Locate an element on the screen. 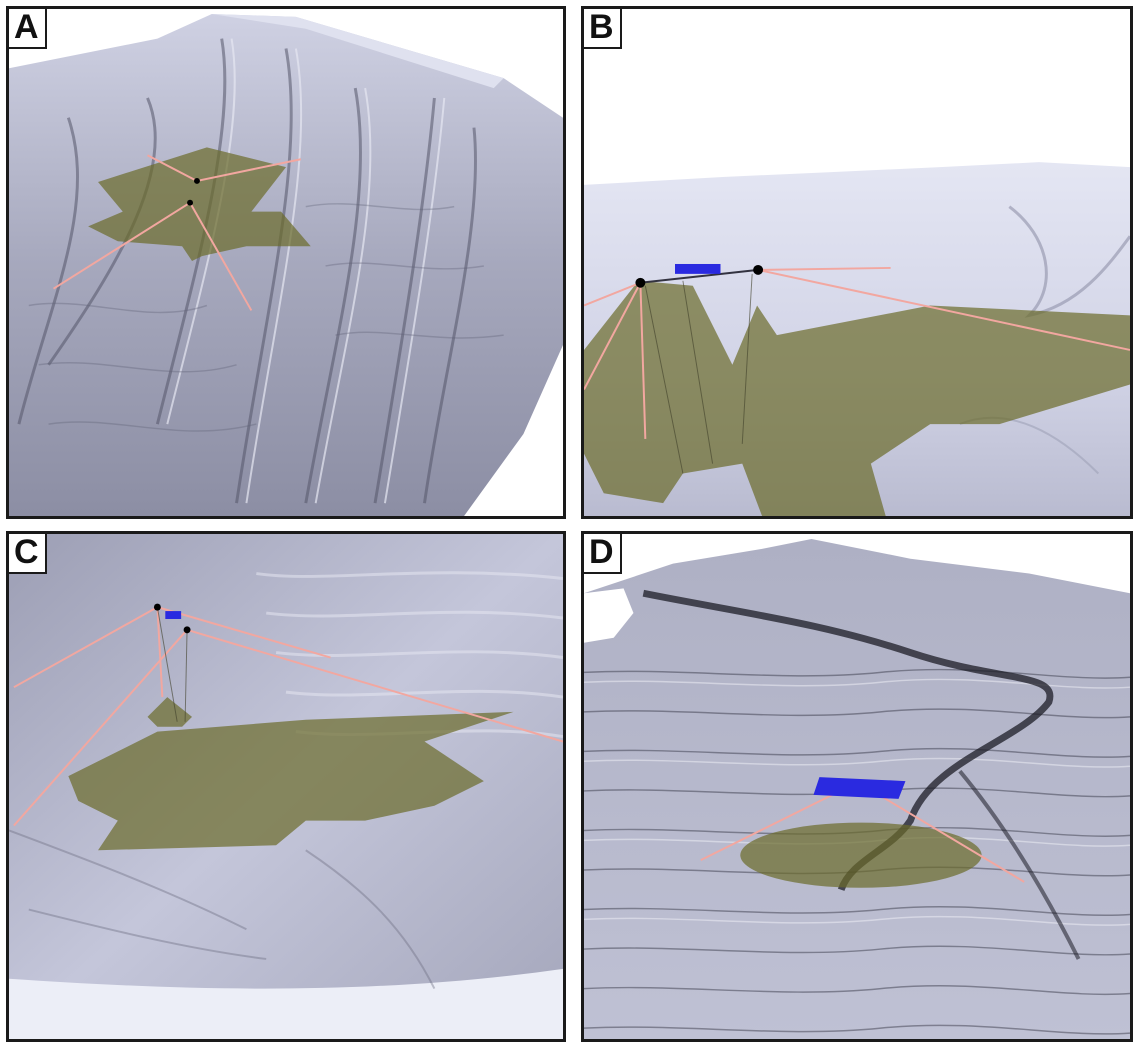  sonar-footprint-b is located at coordinates (857, 398).